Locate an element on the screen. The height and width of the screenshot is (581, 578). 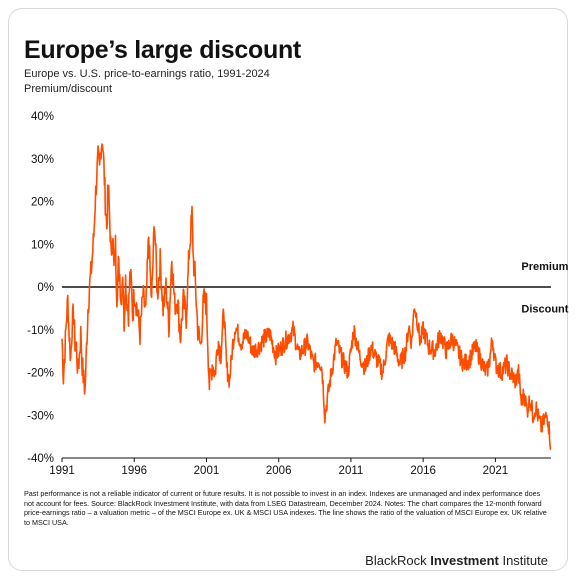
annotation-label: Discount is located at coordinates (544, 310).